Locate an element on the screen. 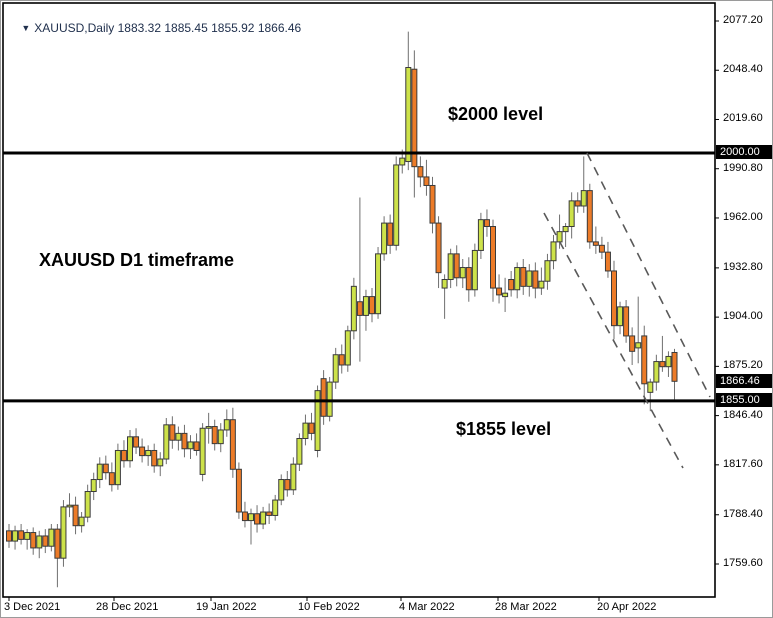 The height and width of the screenshot is (618, 773). price-badge-2000.00: 2000.00 is located at coordinates (744, 151).